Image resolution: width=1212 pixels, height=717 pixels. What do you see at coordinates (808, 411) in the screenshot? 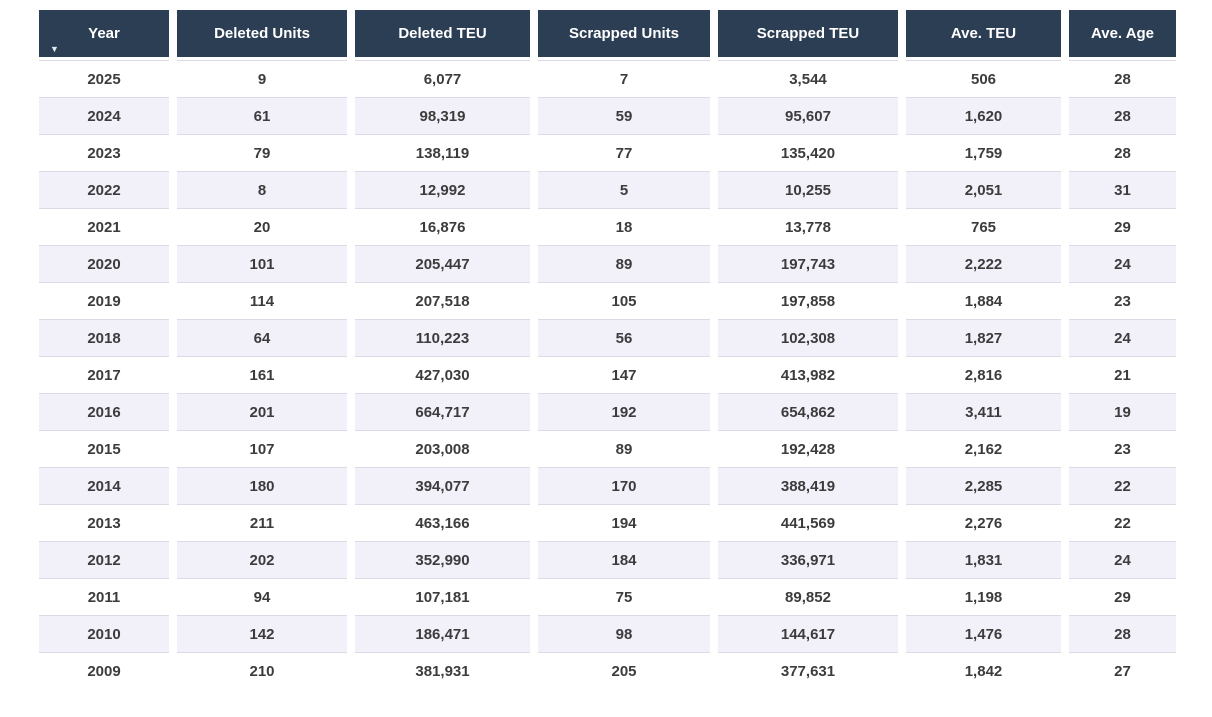
I see `cell-scrapped-teu: 654,862` at bounding box center [808, 411].